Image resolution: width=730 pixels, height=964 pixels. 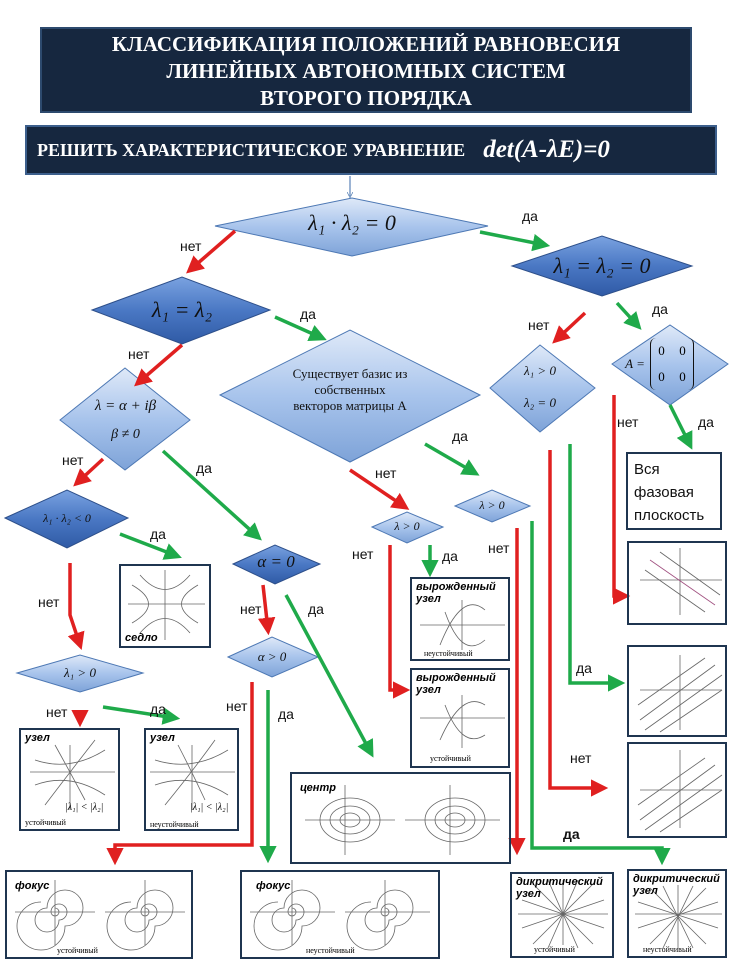 What do you see at coordinates (84, 807) in the screenshot?
I see `node1-condition: |λ₁| < |λ₂|` at bounding box center [84, 807].